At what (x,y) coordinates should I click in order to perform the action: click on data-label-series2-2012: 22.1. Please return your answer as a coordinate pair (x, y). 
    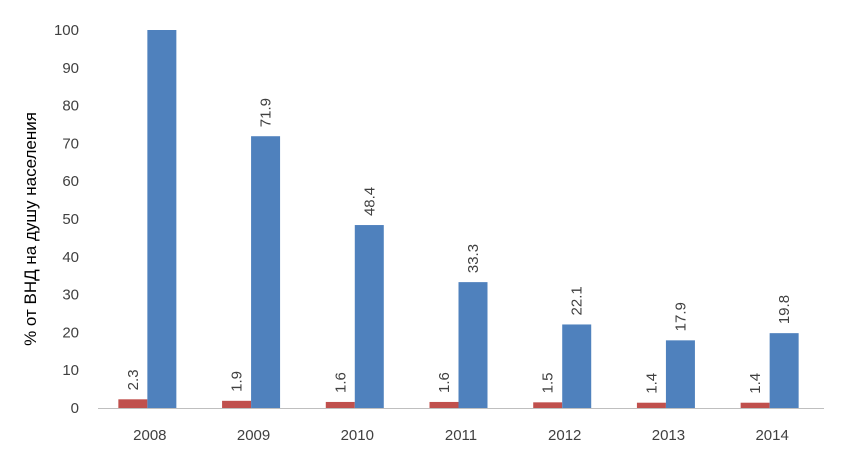
    Looking at the image, I should click on (577, 300).